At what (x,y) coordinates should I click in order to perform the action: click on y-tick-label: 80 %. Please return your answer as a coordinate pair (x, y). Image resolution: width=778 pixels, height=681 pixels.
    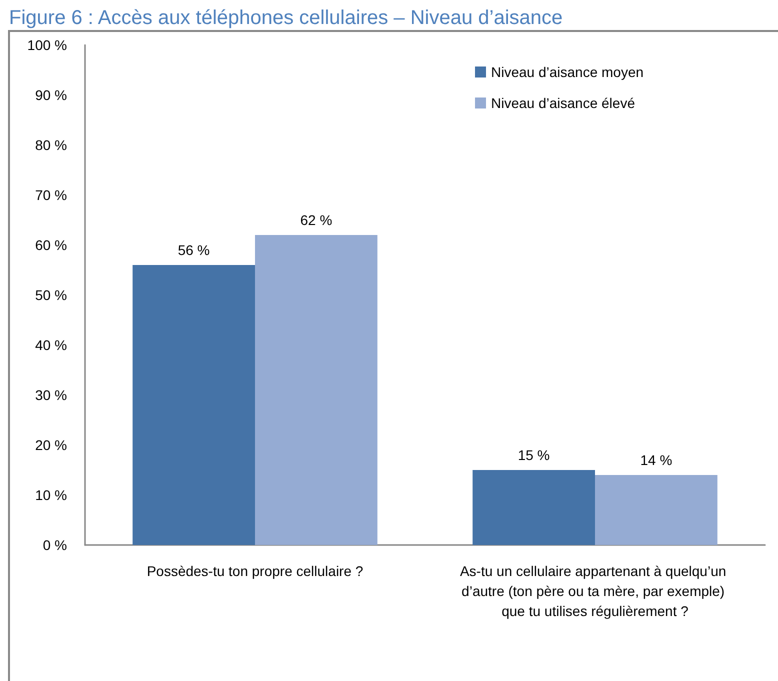
    Looking at the image, I should click on (51, 145).